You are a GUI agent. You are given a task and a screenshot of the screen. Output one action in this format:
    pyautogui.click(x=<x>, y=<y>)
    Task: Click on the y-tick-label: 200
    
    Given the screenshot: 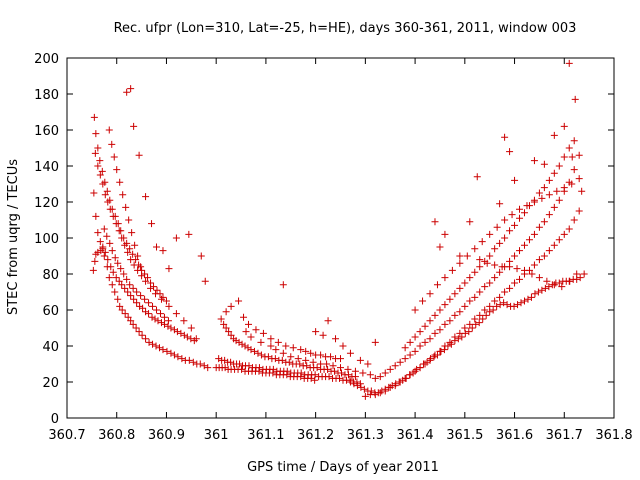 What is the action you would take?
    pyautogui.click(x=46, y=59)
    